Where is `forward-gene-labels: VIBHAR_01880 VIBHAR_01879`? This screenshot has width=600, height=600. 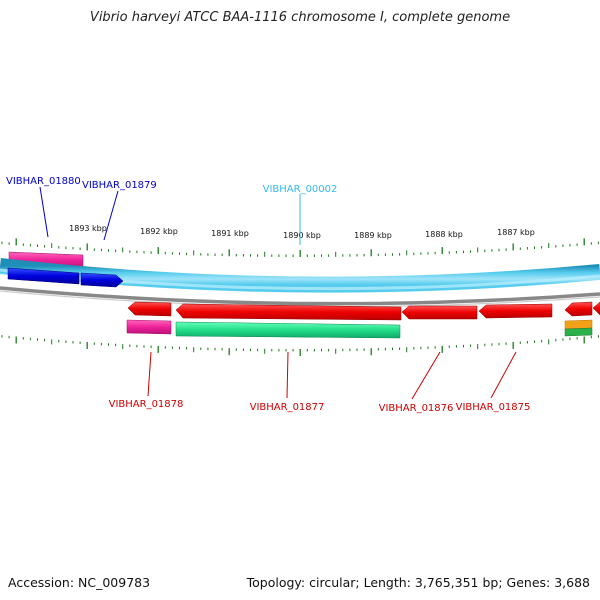
forward-gene-labels: VIBHAR_01880 VIBHAR_01879 is located at coordinates (81, 208).